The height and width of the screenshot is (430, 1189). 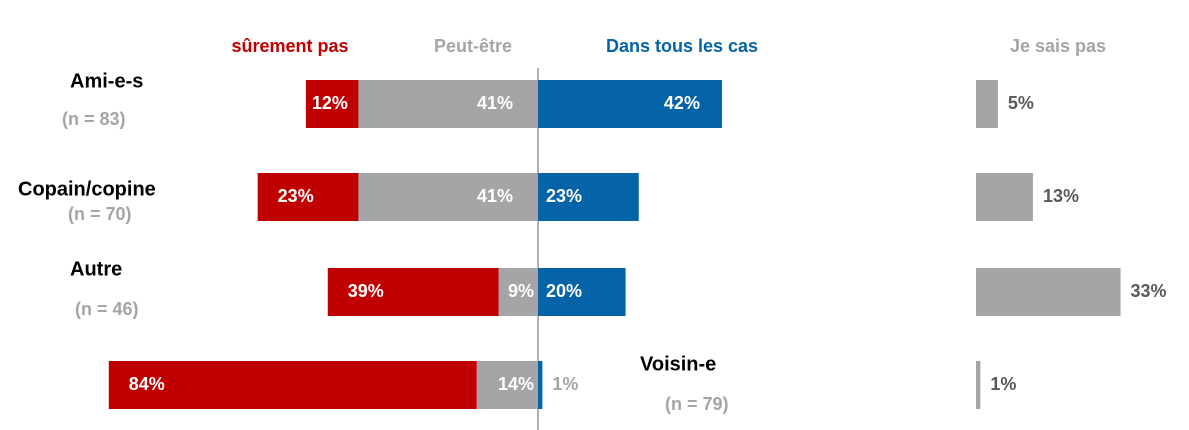 I want to click on n-label: (n = 46), so click(x=107, y=309).